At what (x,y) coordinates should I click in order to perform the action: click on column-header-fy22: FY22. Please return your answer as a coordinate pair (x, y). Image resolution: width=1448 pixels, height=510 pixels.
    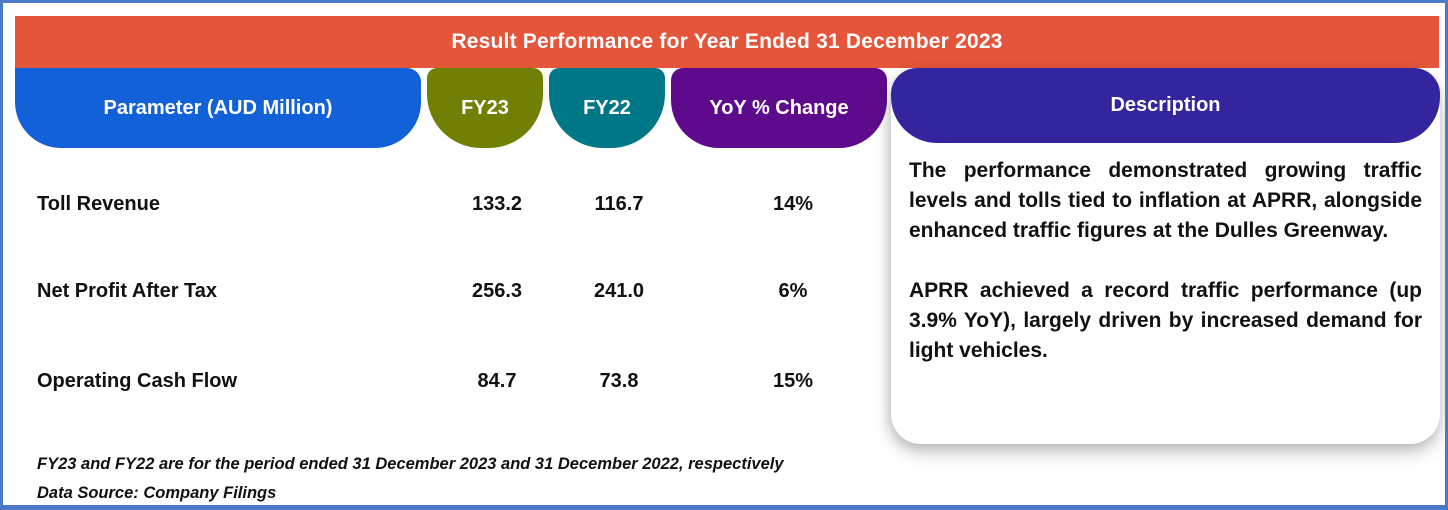
    Looking at the image, I should click on (607, 108).